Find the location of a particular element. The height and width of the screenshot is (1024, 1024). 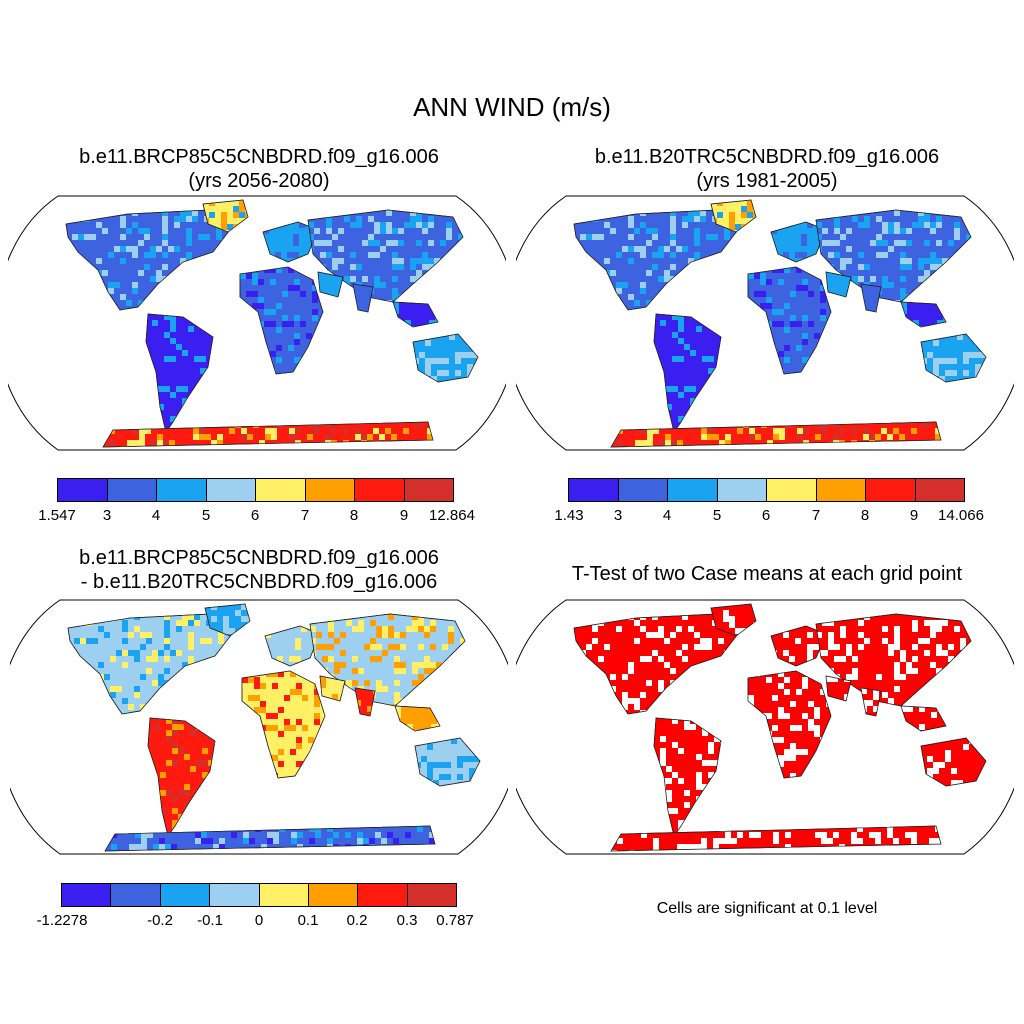

panel-2-title-line2: (yrs 1981-2005) is located at coordinates (767, 181).